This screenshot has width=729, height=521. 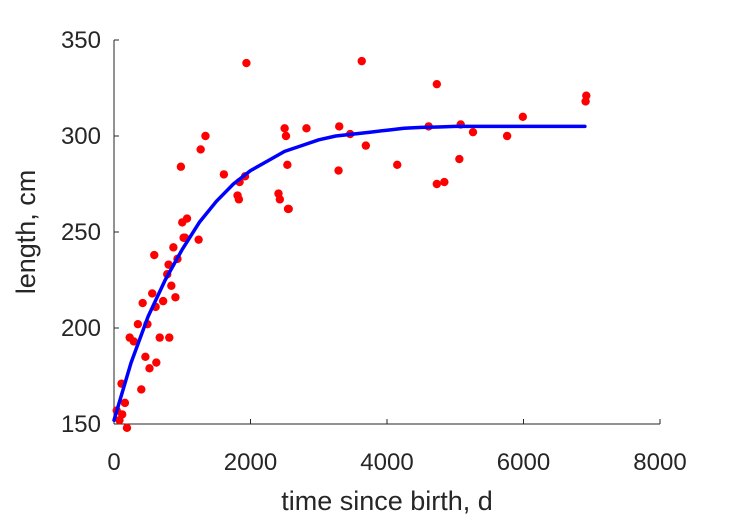 What do you see at coordinates (387, 501) in the screenshot?
I see `x-axis-title: time since birth, d` at bounding box center [387, 501].